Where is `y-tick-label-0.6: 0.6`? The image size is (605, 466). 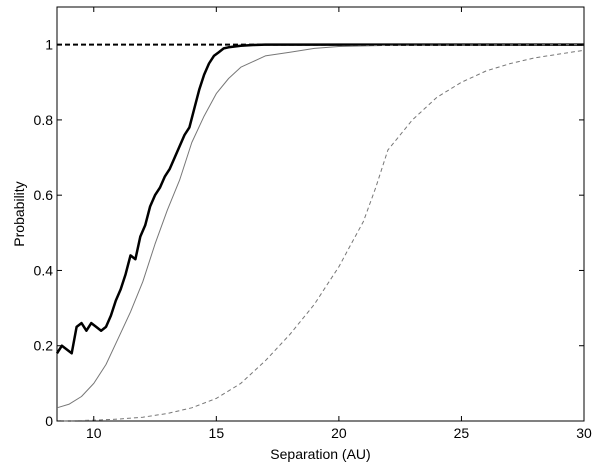
y-tick-label-0.6: 0.6 is located at coordinates (44, 195).